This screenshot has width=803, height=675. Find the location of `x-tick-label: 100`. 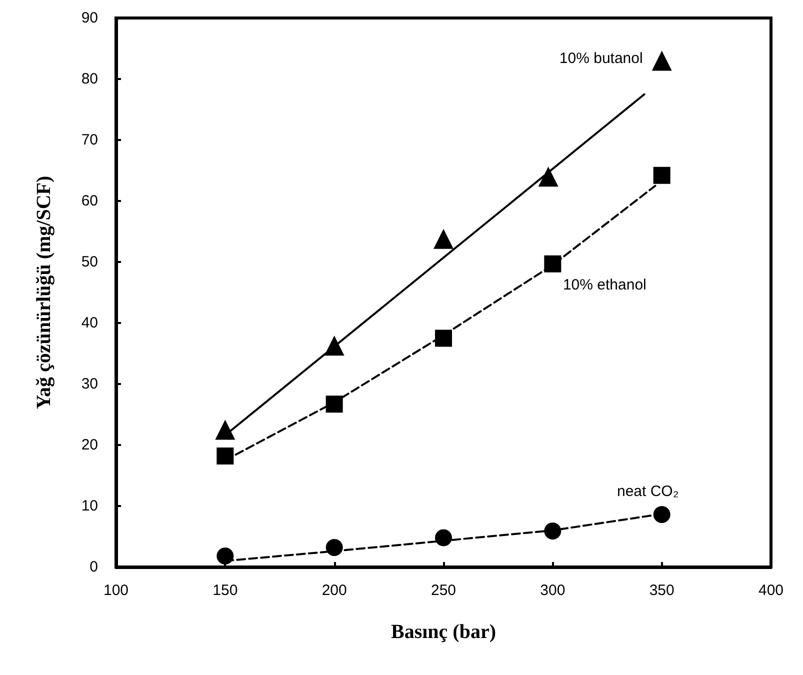

x-tick-label: 100 is located at coordinates (116, 590).